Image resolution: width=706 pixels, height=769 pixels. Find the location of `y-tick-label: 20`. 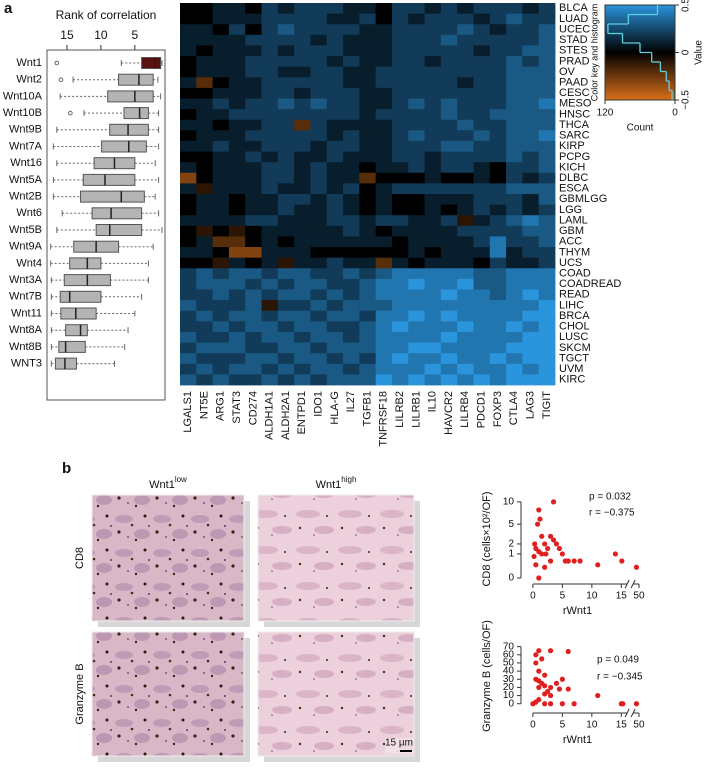

y-tick-label: 20 is located at coordinates (509, 687).